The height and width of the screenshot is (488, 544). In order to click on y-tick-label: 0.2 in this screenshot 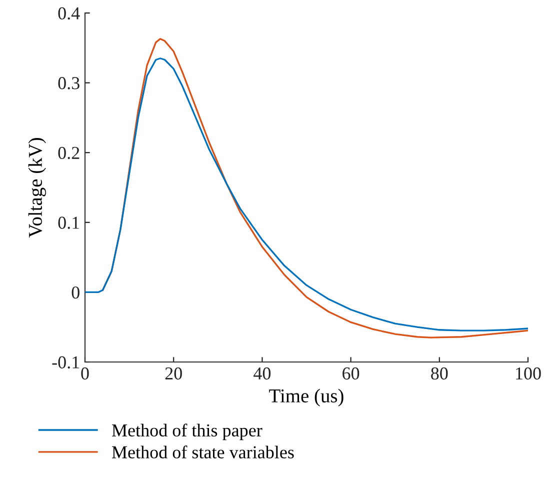, I will do `click(69, 153)`.